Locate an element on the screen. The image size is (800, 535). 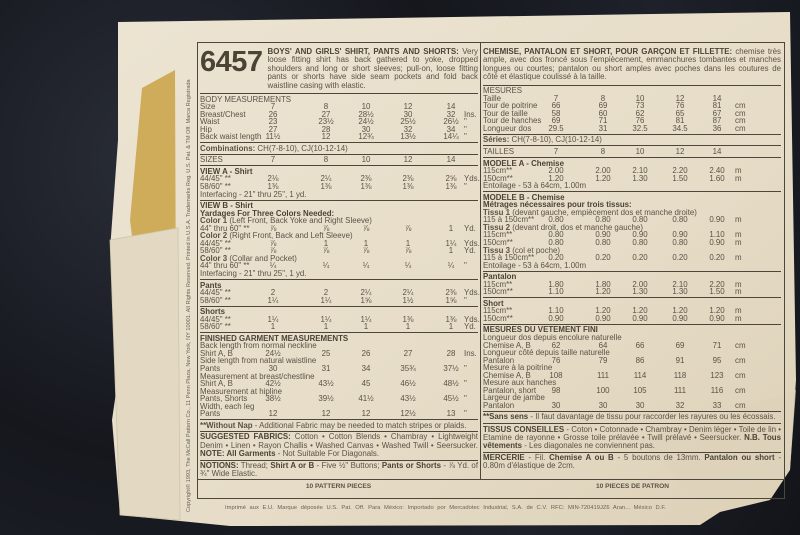
row-value: 0.90 is located at coordinates (640, 235).